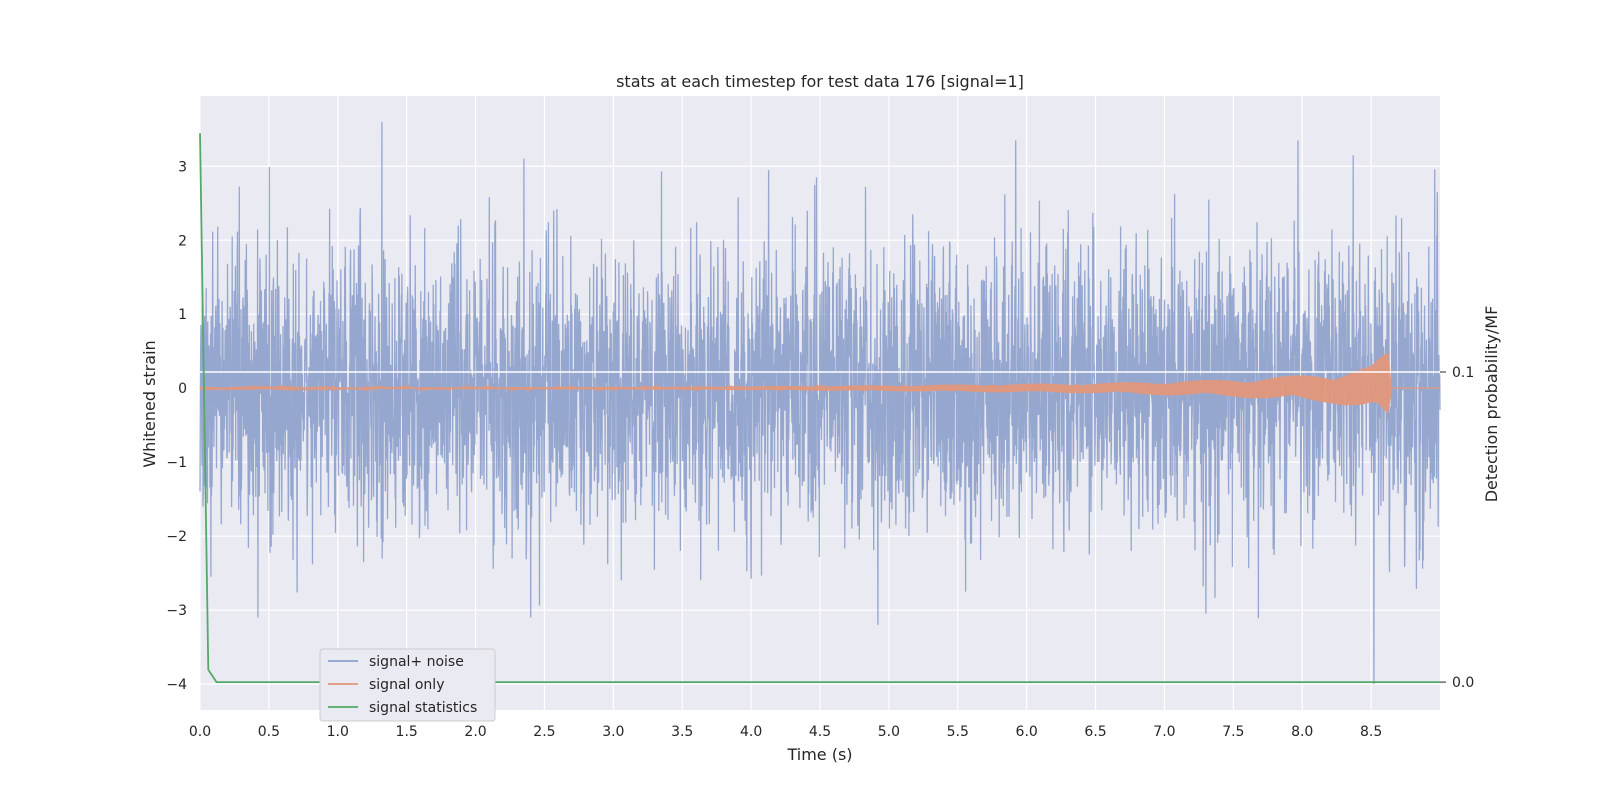 This screenshot has width=1600, height=800. I want to click on x-tick-label: 4.5, so click(820, 732).